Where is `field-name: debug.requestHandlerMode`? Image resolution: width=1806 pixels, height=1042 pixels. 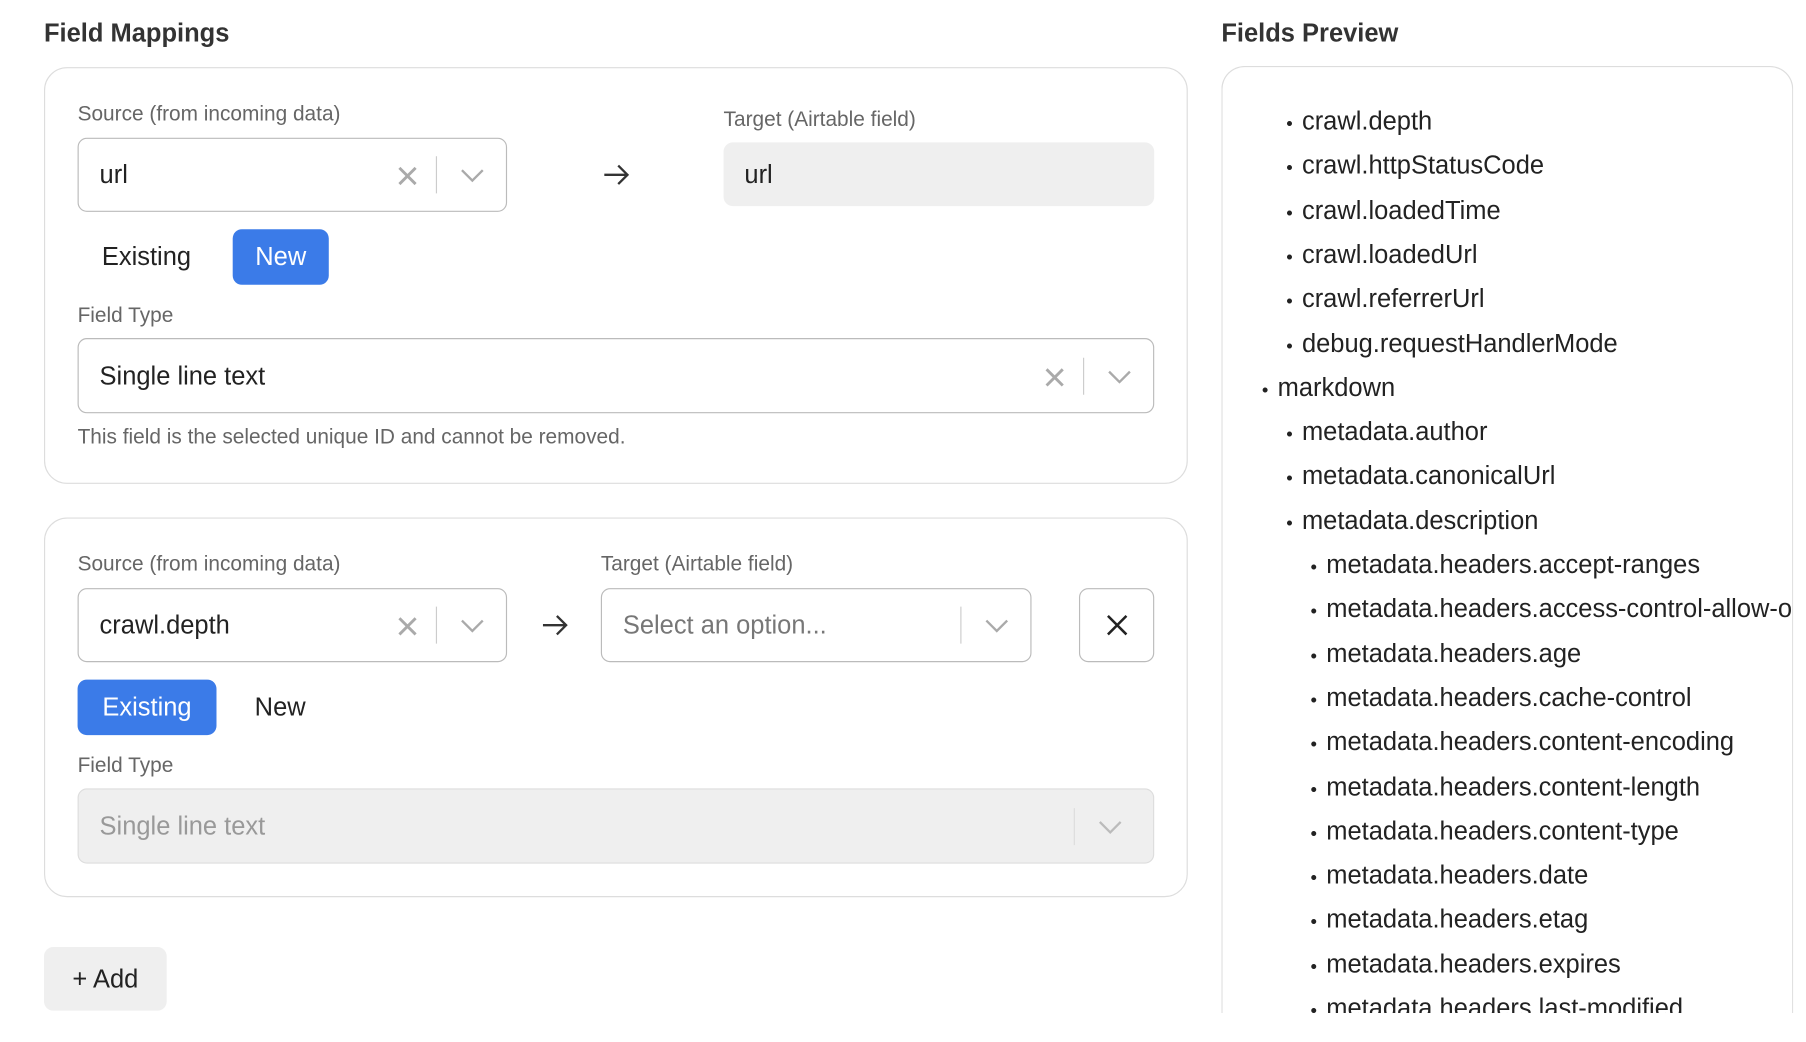
field-name: debug.requestHandlerMode is located at coordinates (1459, 343).